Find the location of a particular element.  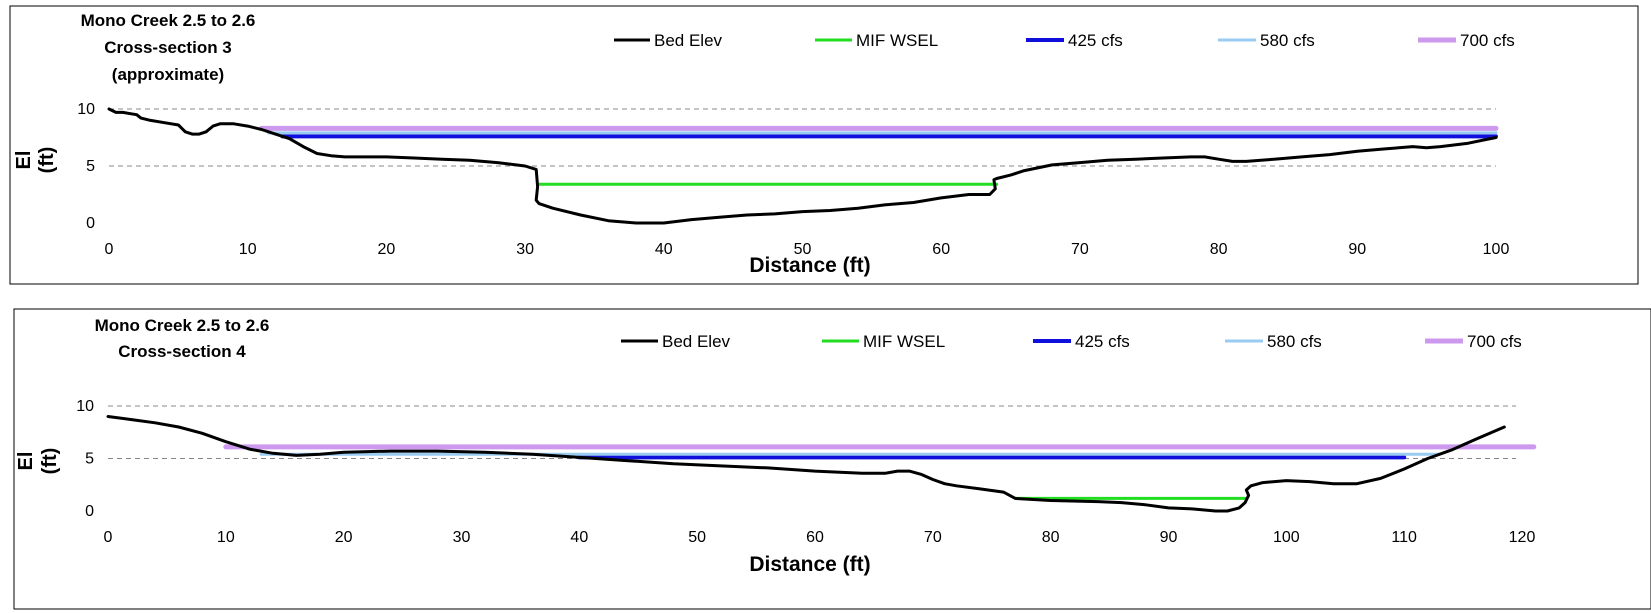

series-line-bed-elev is located at coordinates (806, 464).